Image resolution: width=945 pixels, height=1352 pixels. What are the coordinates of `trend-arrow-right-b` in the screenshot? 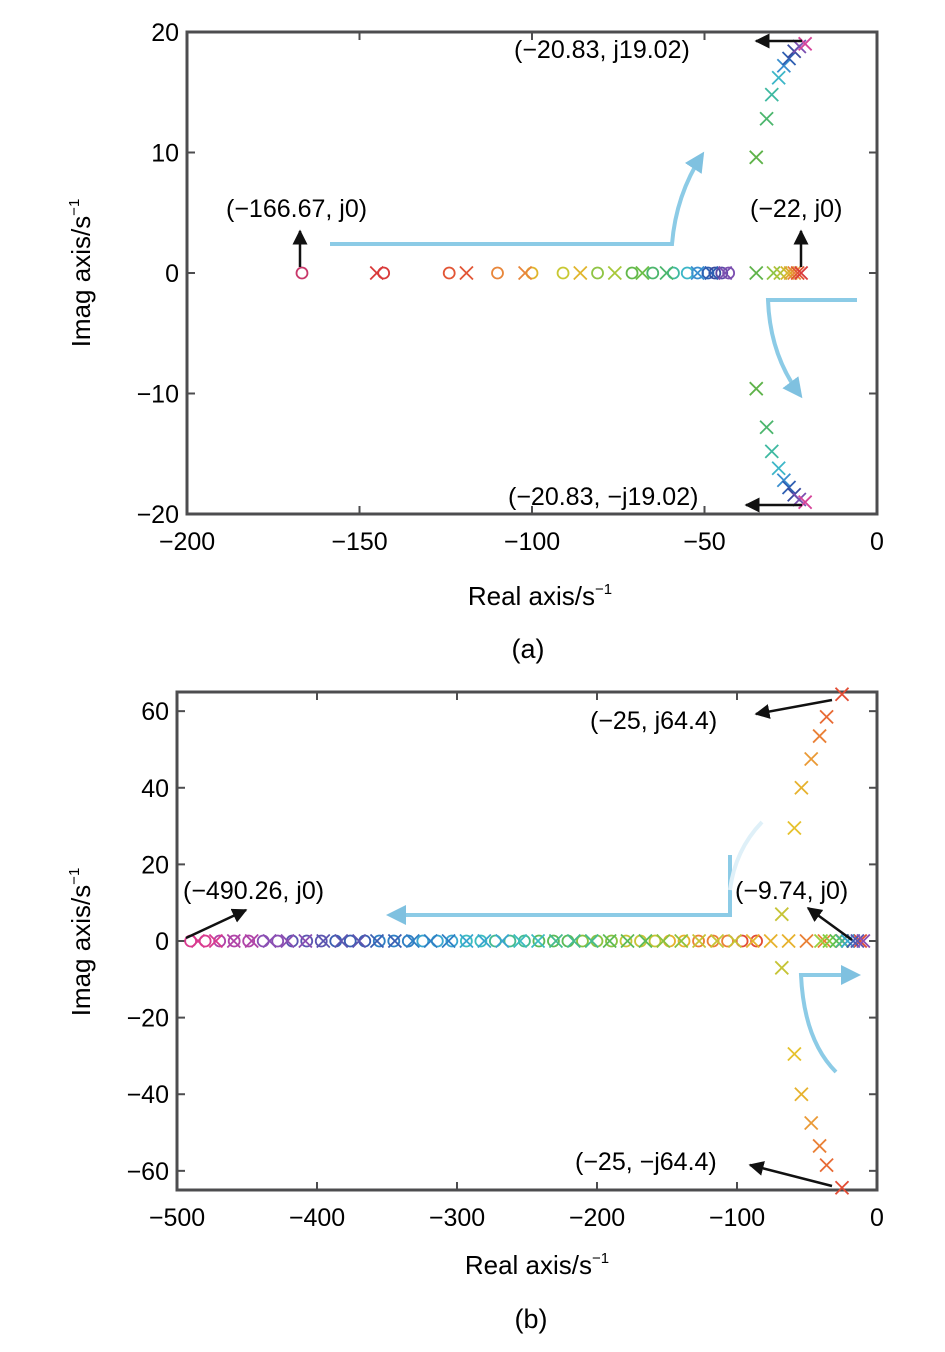 It's located at (829, 1019).